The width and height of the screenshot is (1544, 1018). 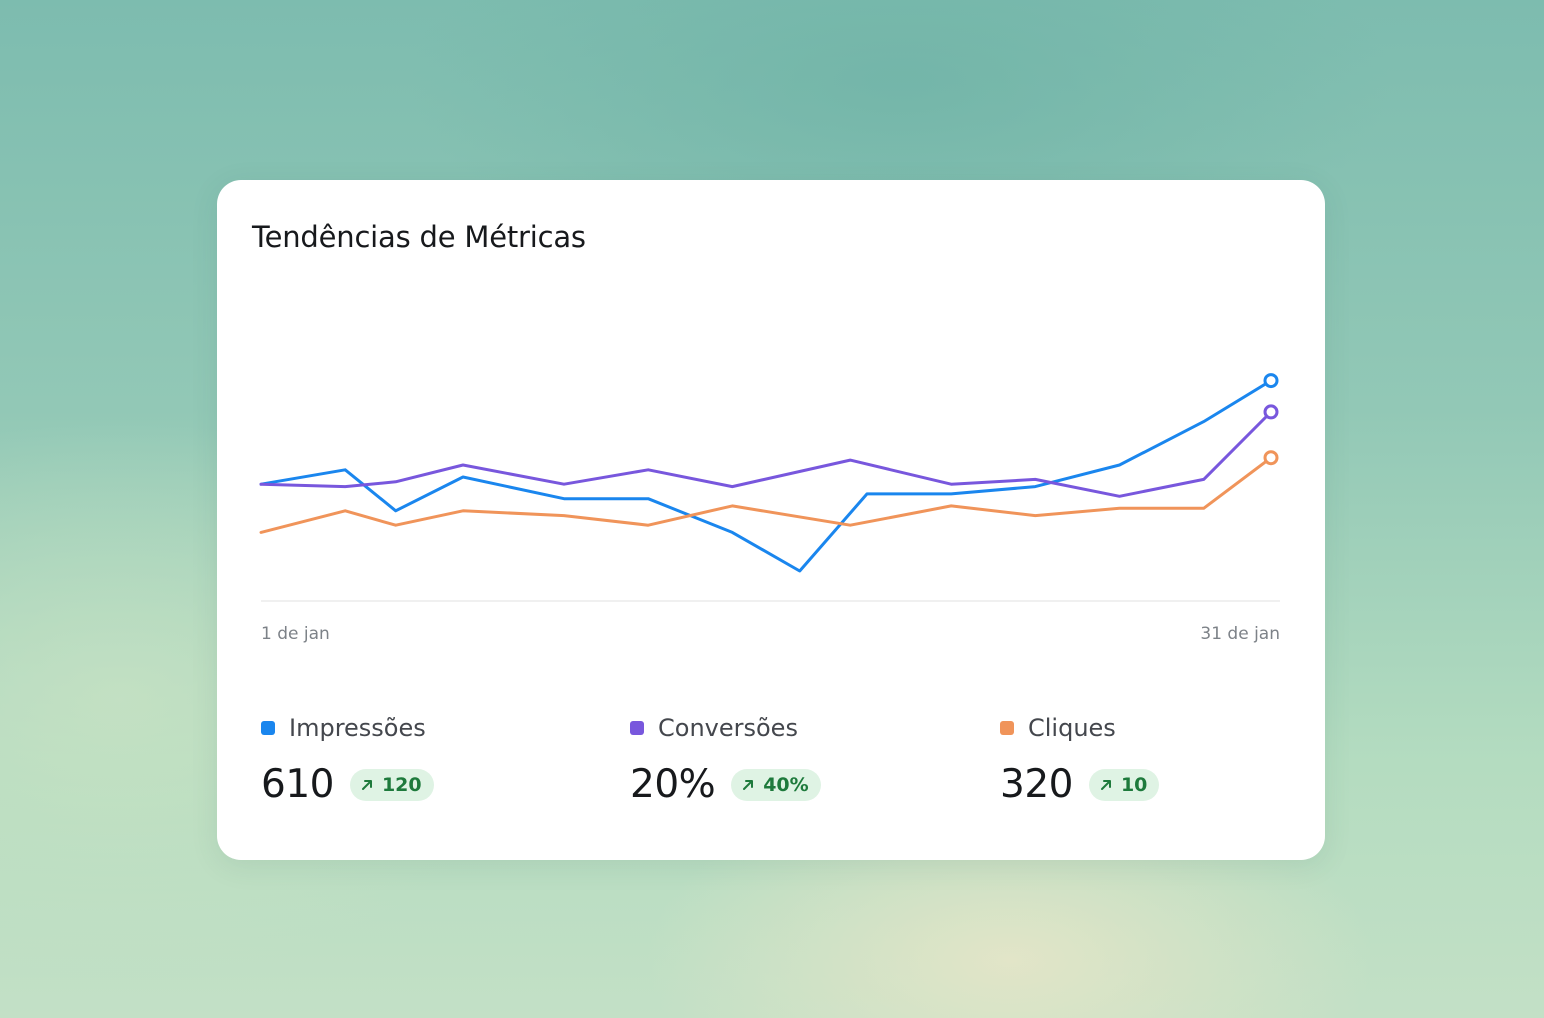 I want to click on trend-badge: 10, so click(x=1124, y=784).